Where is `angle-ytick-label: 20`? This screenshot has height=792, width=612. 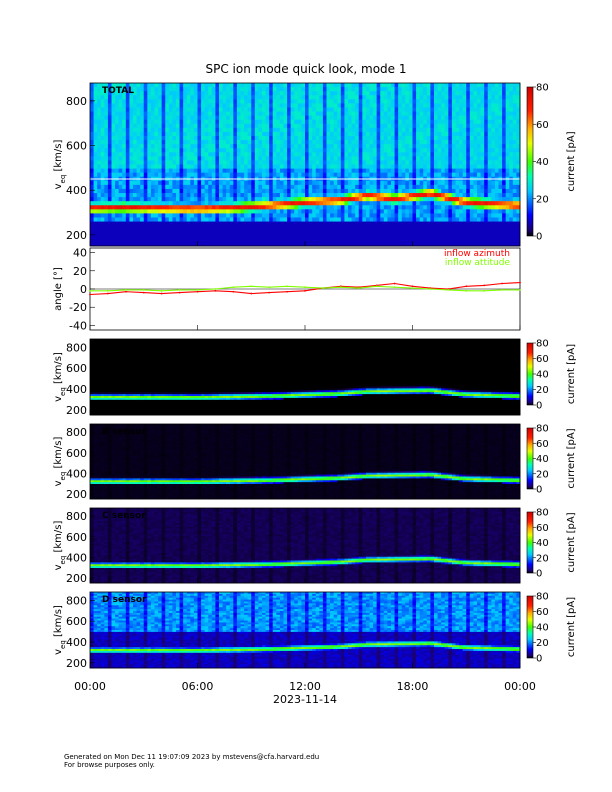
angle-ytick-label: 20 is located at coordinates (80, 271).